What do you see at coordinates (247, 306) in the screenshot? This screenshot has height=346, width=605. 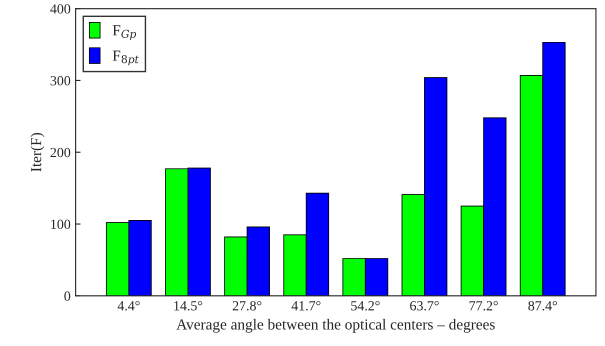 I see `x-tick-label: 27.8°` at bounding box center [247, 306].